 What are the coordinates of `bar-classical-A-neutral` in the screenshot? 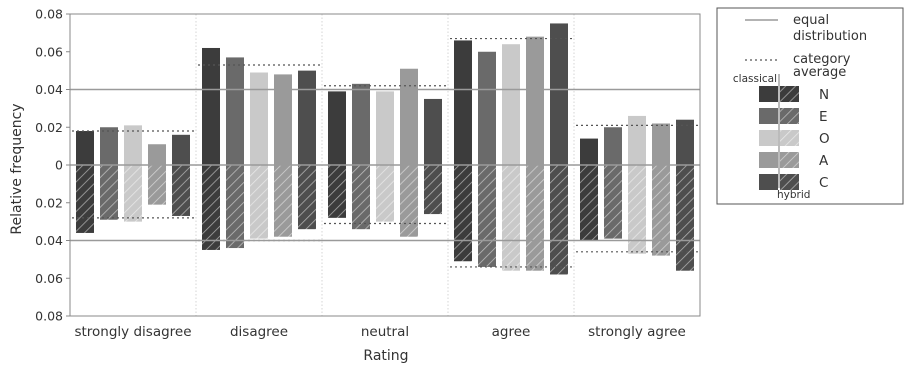 It's located at (409, 116).